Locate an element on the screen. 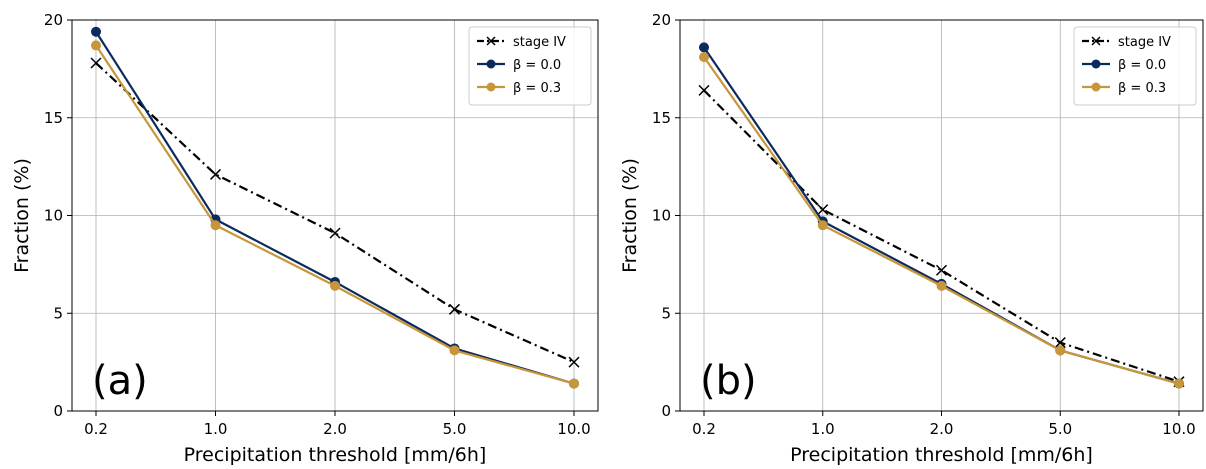  panel-label: (b) is located at coordinates (728, 381).